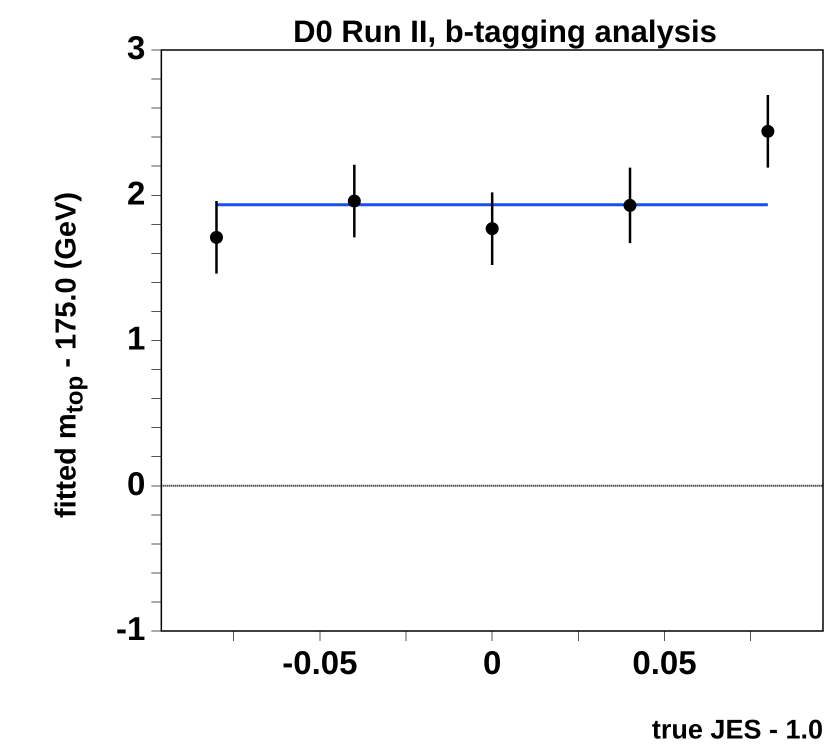 This screenshot has height=755, width=830. What do you see at coordinates (136, 338) in the screenshot?
I see `y-tick-label: 1` at bounding box center [136, 338].